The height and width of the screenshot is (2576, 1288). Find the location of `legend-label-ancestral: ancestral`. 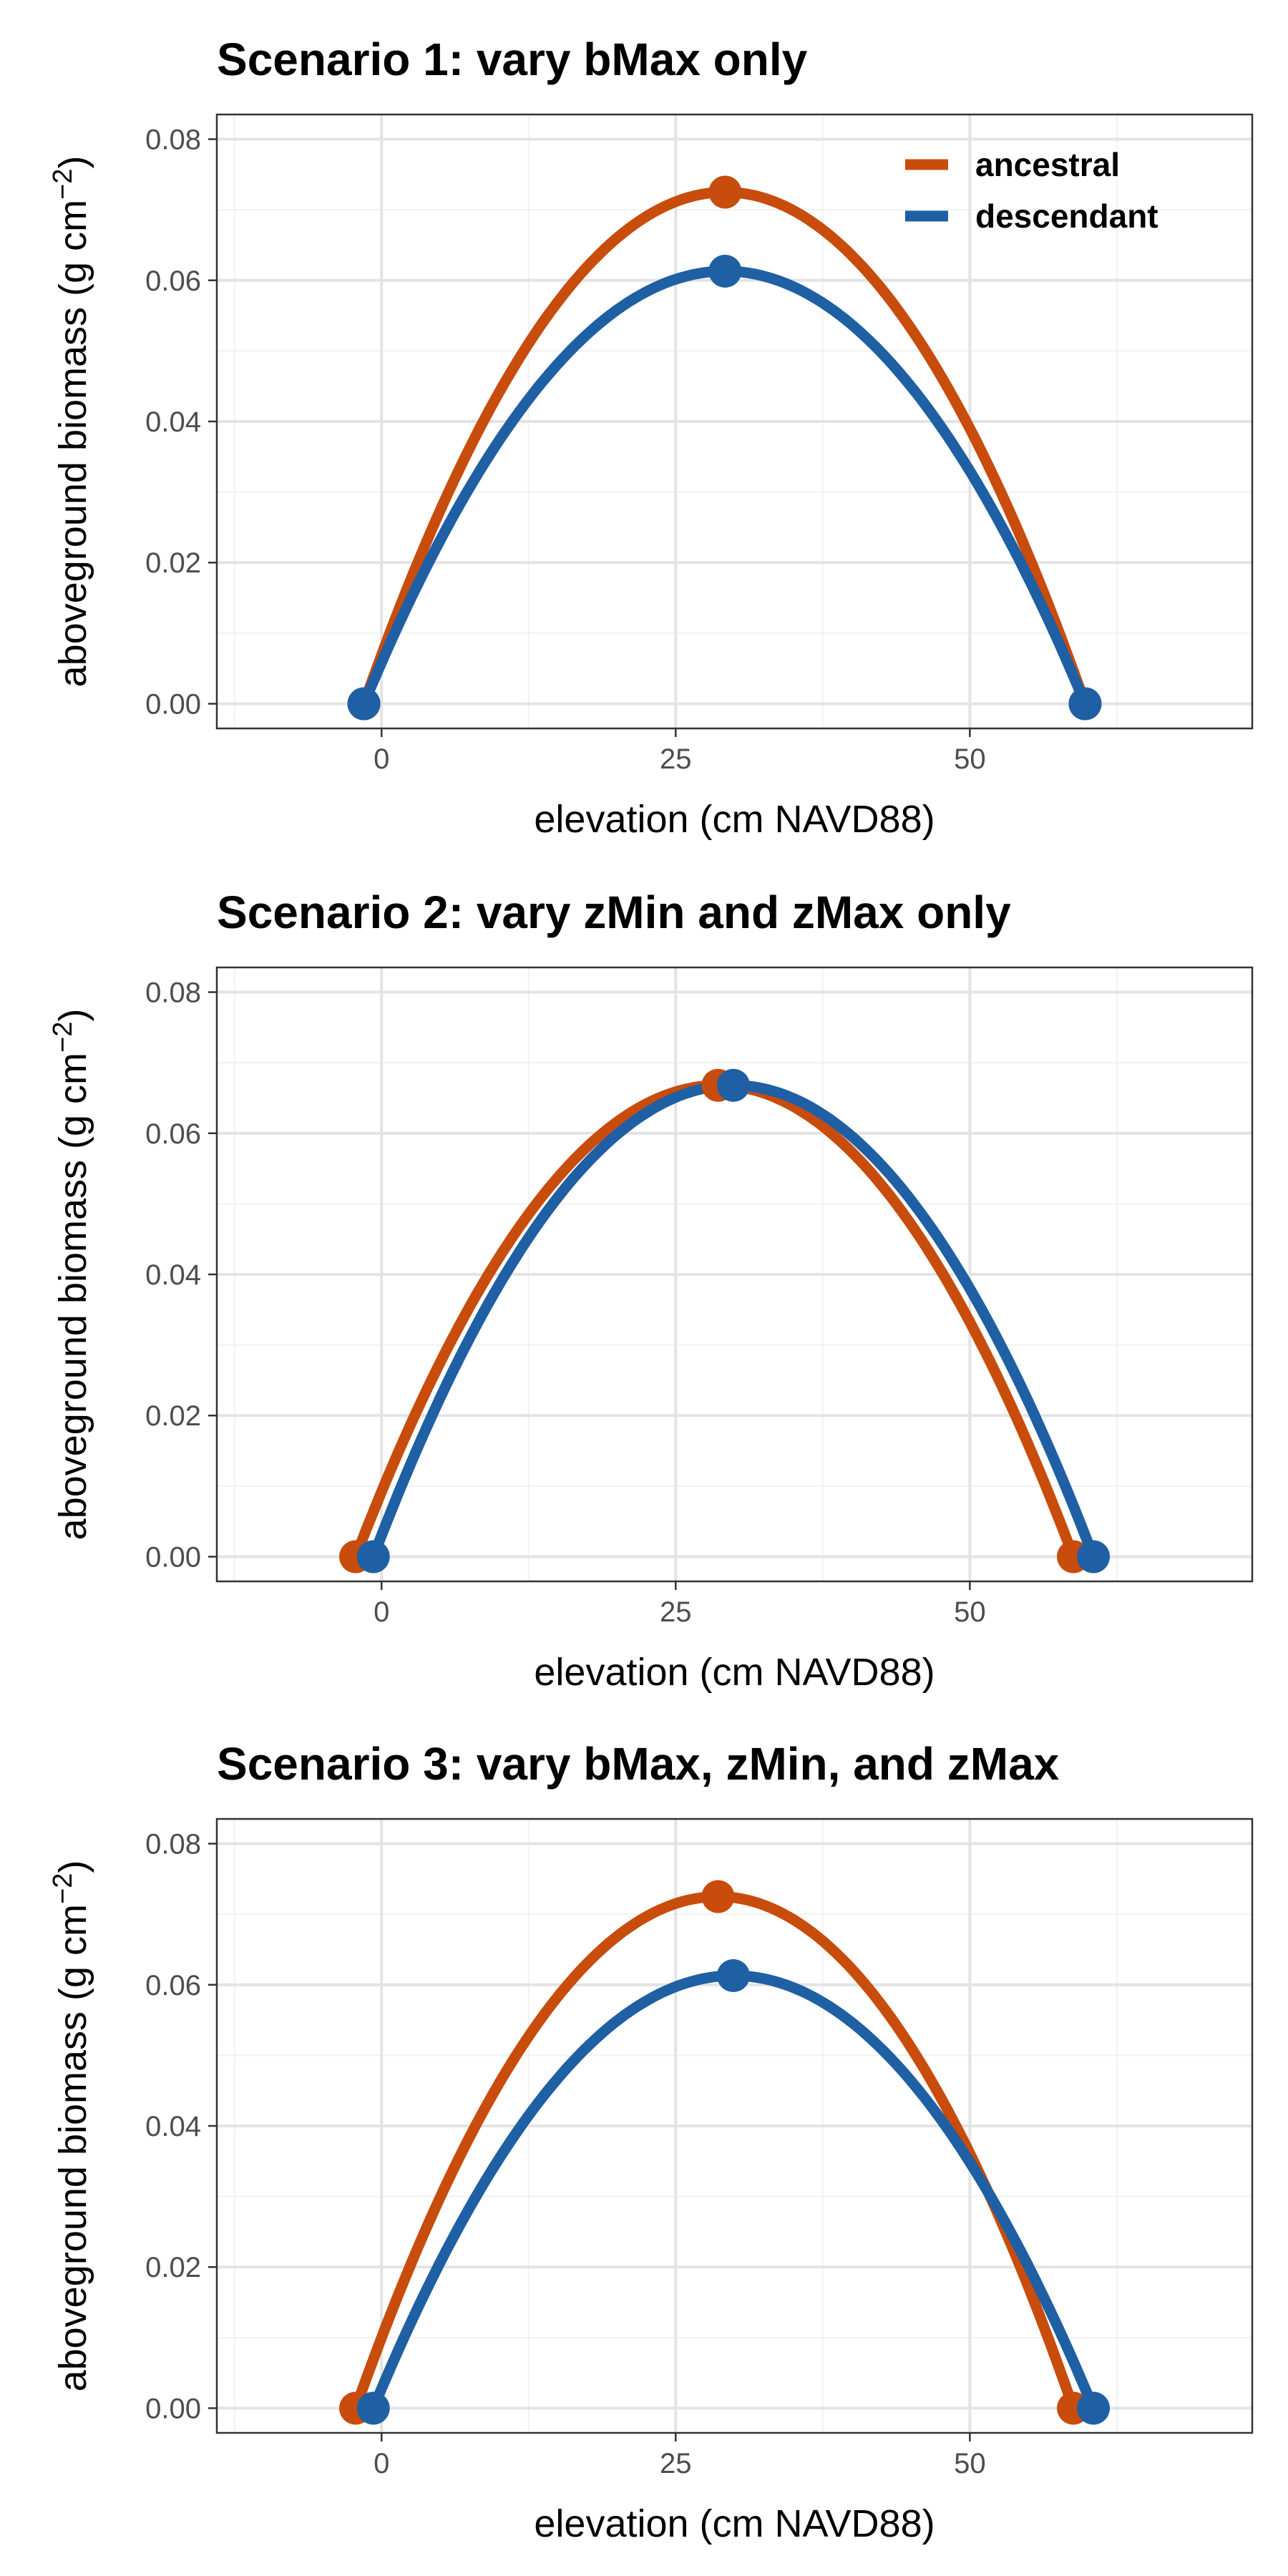

legend-label-ancestral: ancestral is located at coordinates (1047, 164).